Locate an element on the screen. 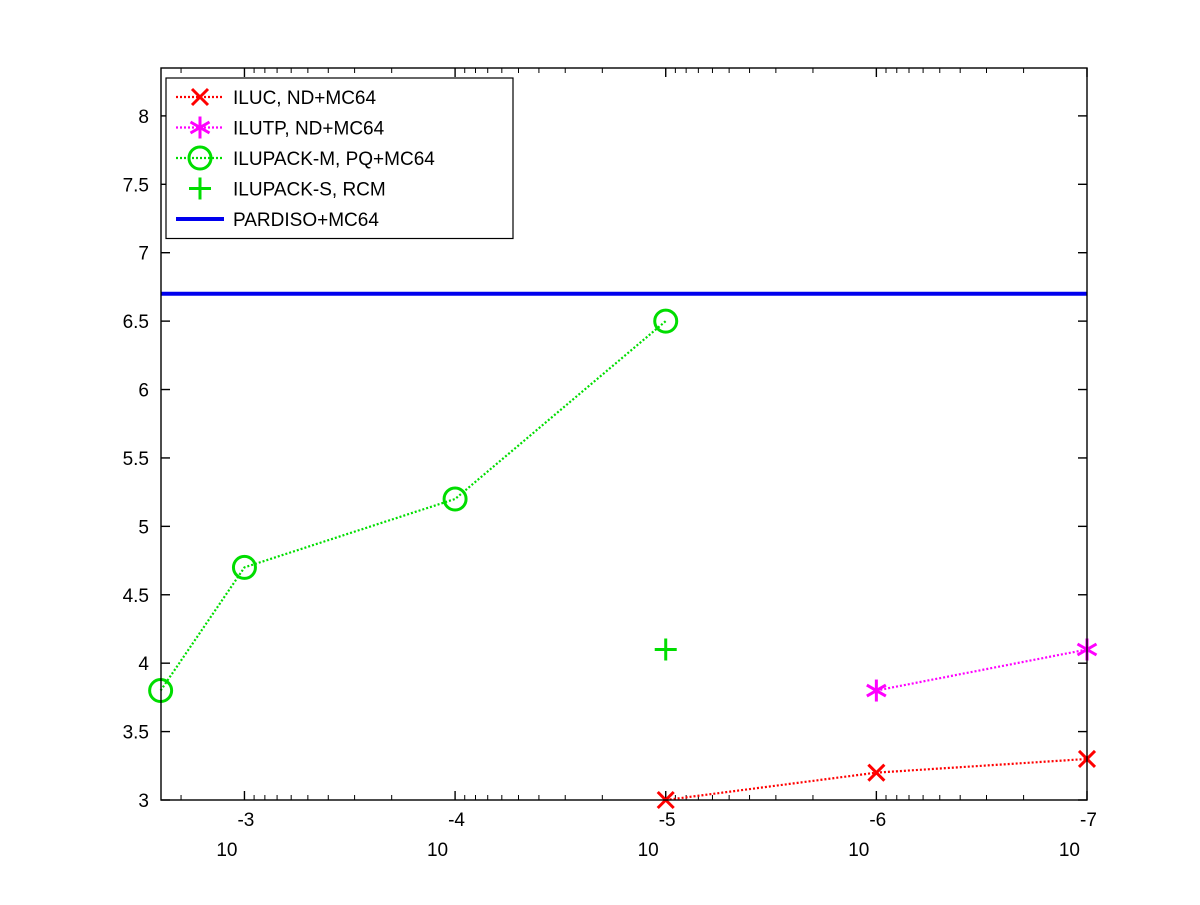 Image resolution: width=1200 pixels, height=905 pixels. y-tick-label: 5 is located at coordinates (143, 527).